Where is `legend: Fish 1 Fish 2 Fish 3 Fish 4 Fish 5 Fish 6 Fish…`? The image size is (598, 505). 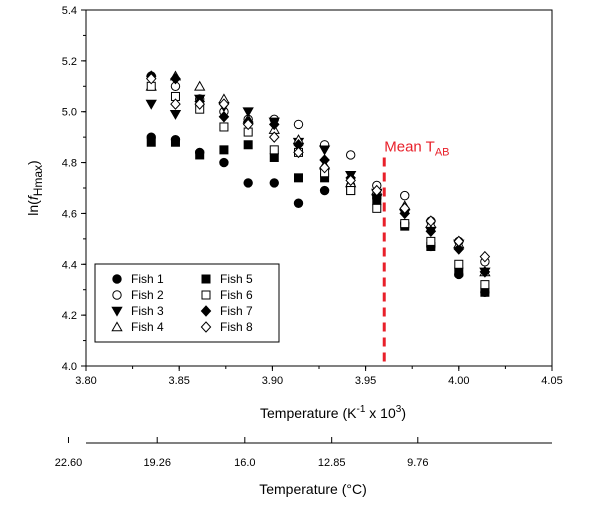
legend: Fish 1 Fish 2 Fish 3 Fish 4 Fish 5 Fish 6 Fish… is located at coordinates (182, 303).